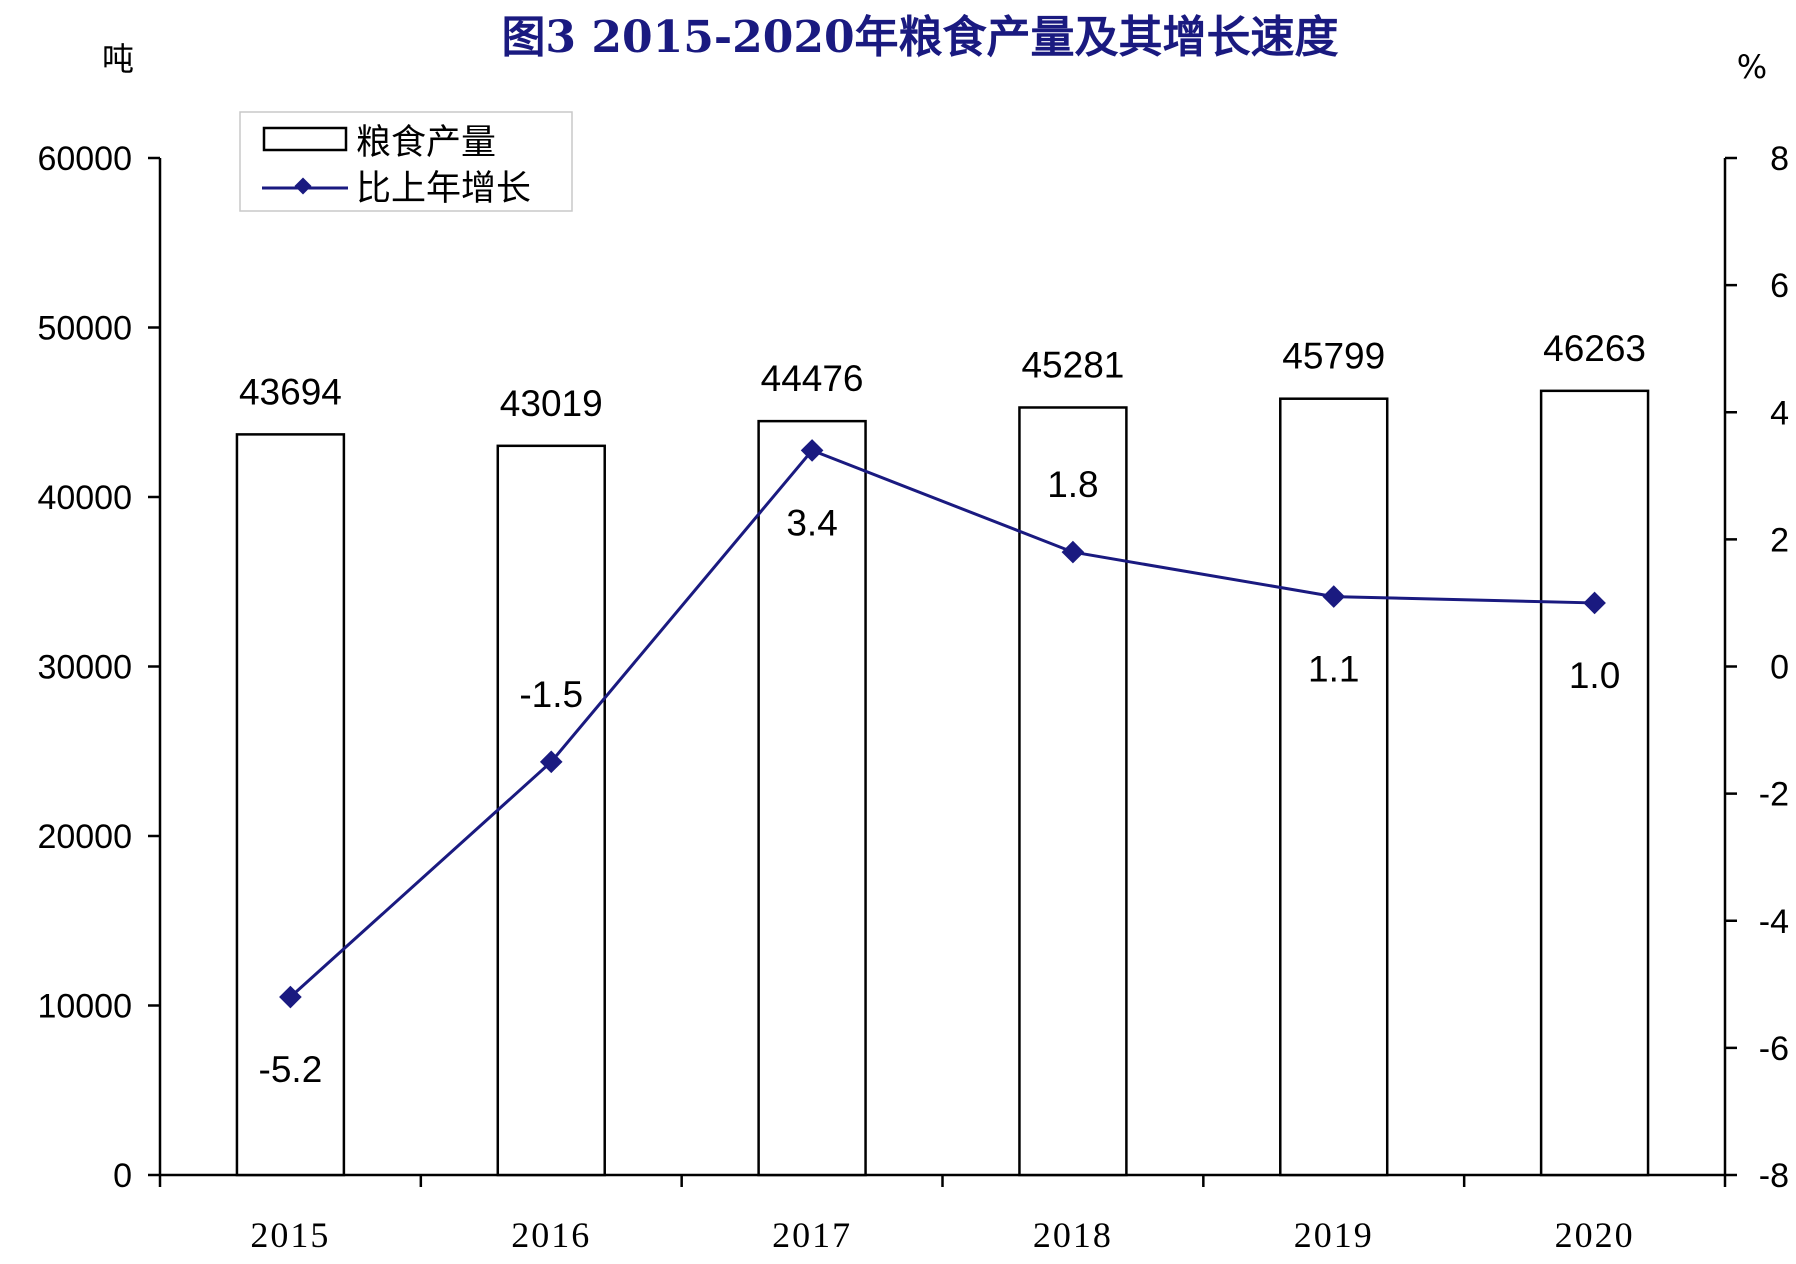  I want to click on production-value-label: 45799, so click(1333, 356).